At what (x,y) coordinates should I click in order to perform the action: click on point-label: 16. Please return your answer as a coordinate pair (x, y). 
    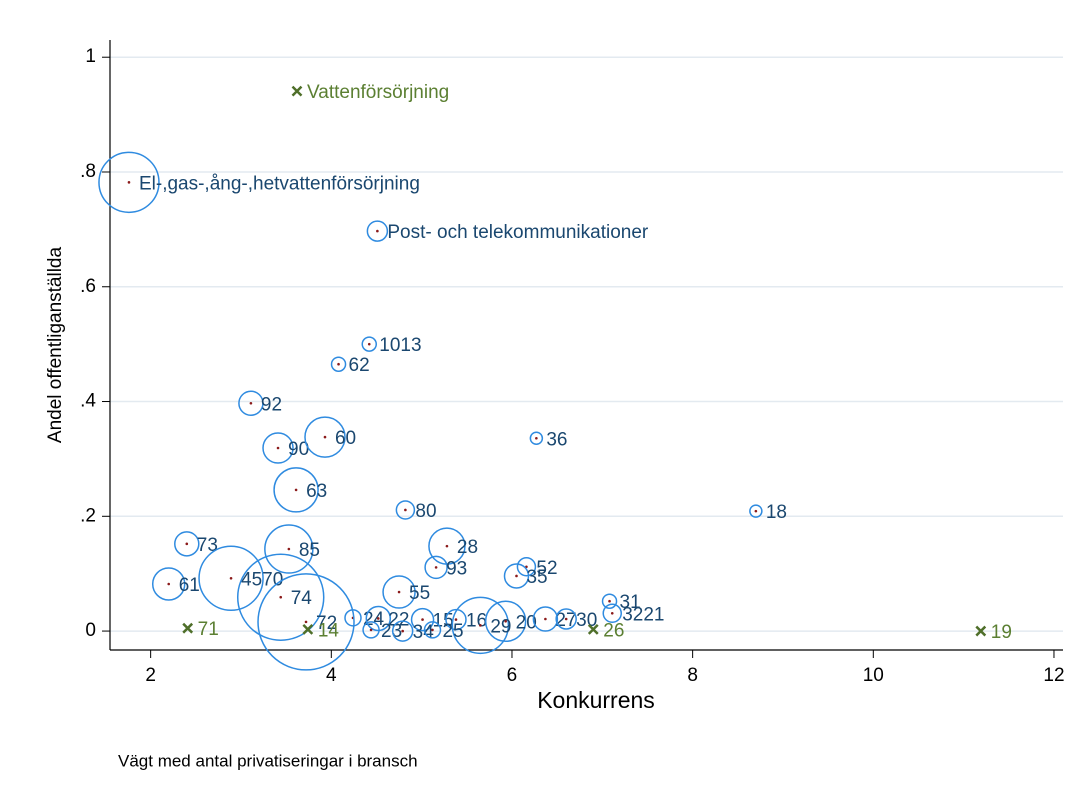
    Looking at the image, I should click on (476, 621).